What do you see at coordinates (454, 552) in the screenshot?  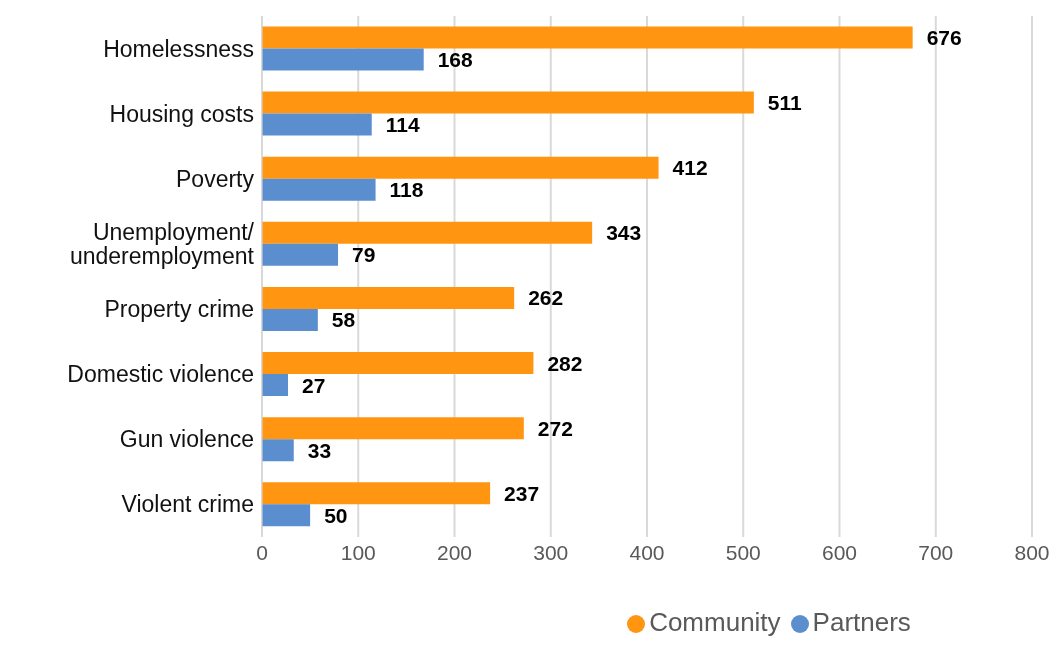 I see `x-tick-label: 200` at bounding box center [454, 552].